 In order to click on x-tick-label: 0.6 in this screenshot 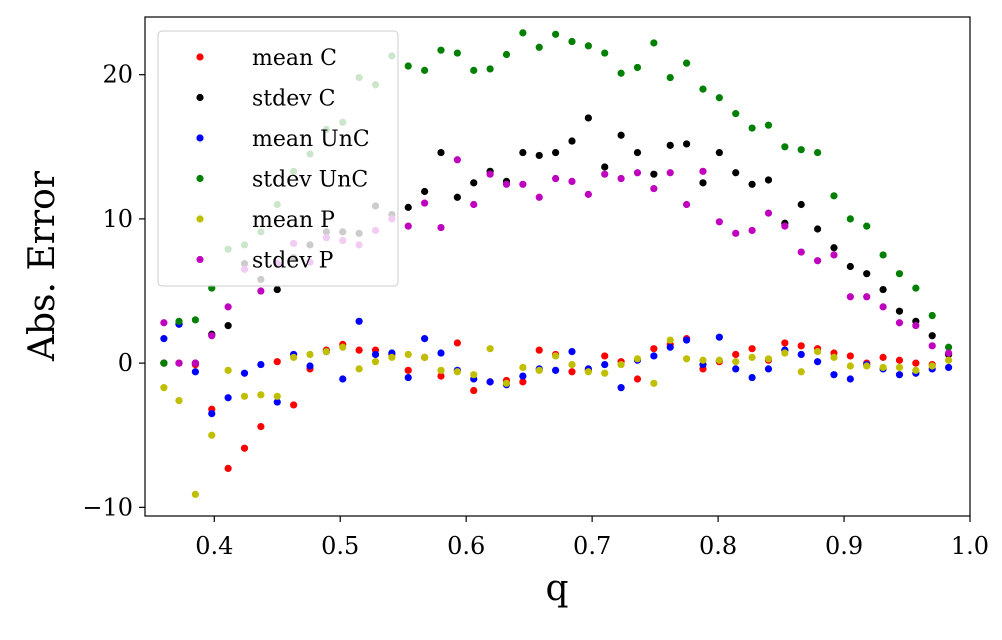, I will do `click(466, 546)`.